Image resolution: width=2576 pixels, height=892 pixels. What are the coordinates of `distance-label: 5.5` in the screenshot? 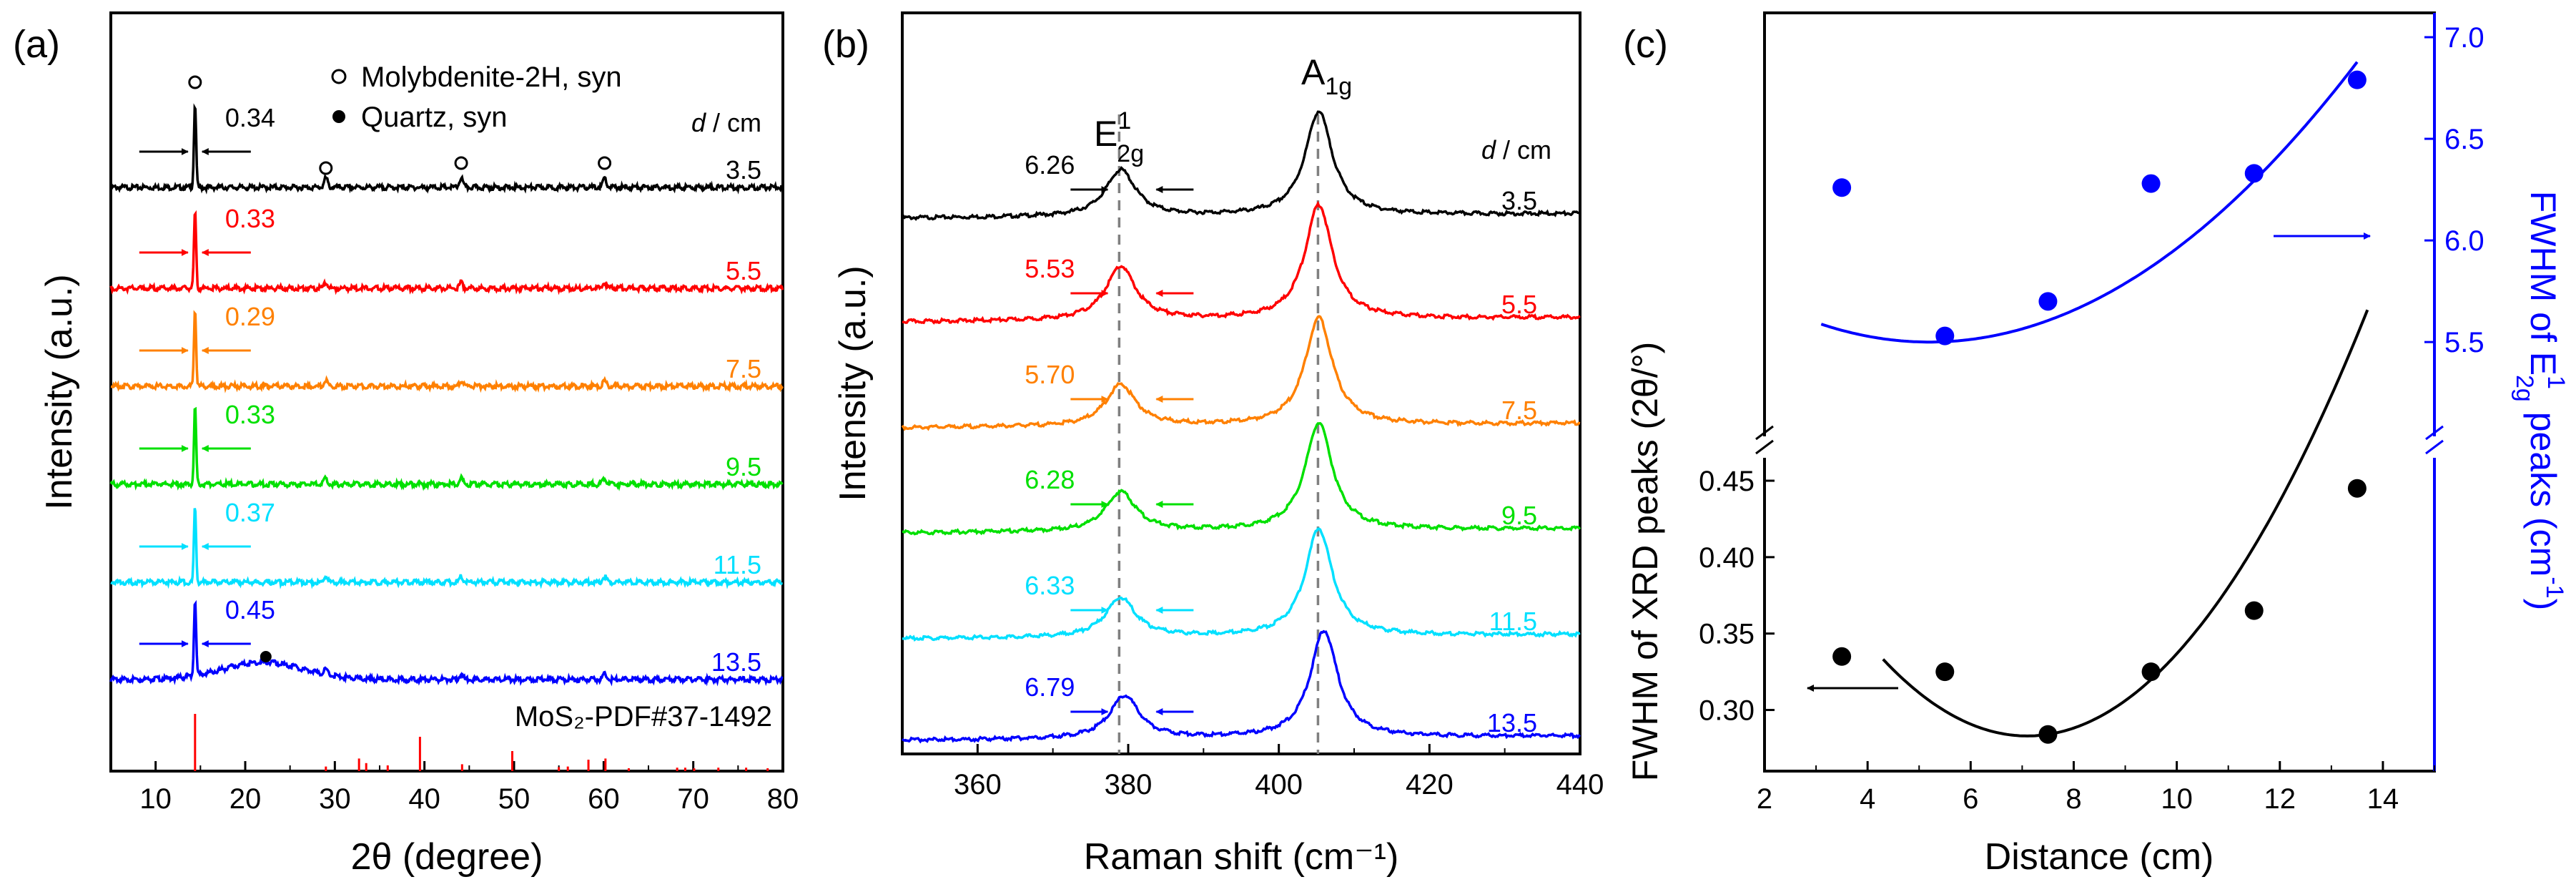 It's located at (743, 270).